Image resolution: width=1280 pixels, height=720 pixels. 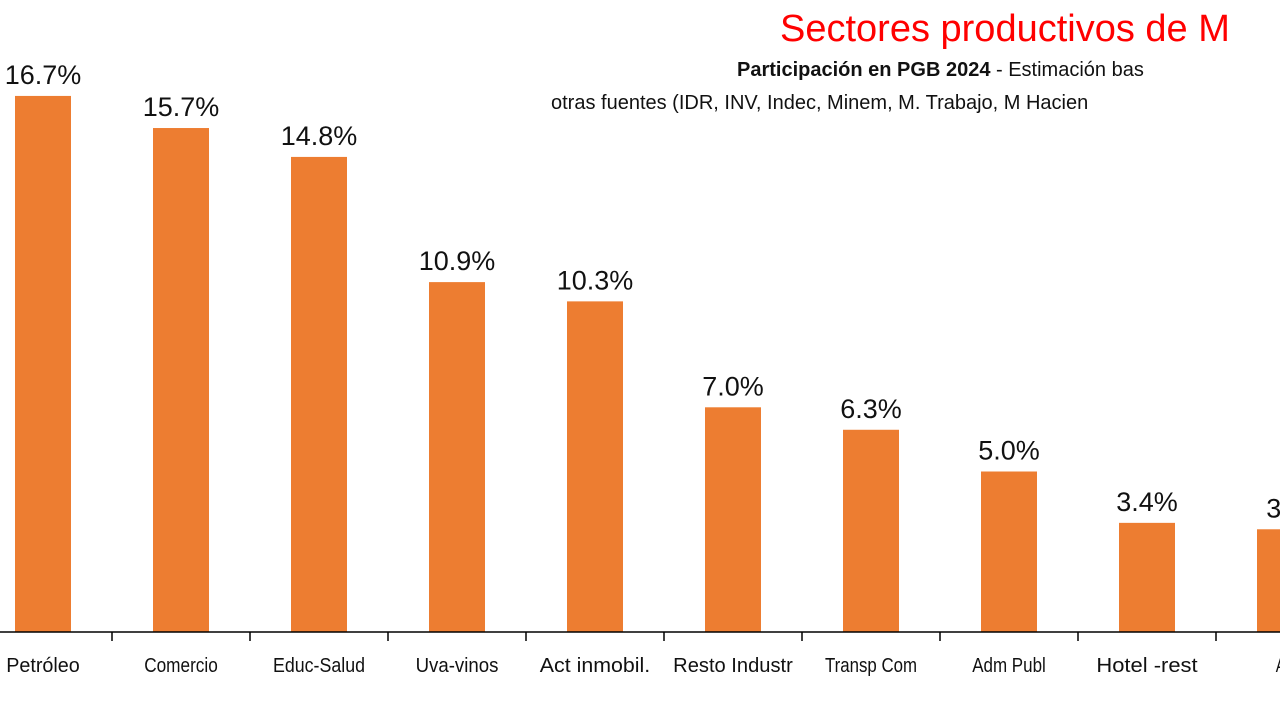 What do you see at coordinates (733, 386) in the screenshot?
I see `data-label-5: 7.0%` at bounding box center [733, 386].